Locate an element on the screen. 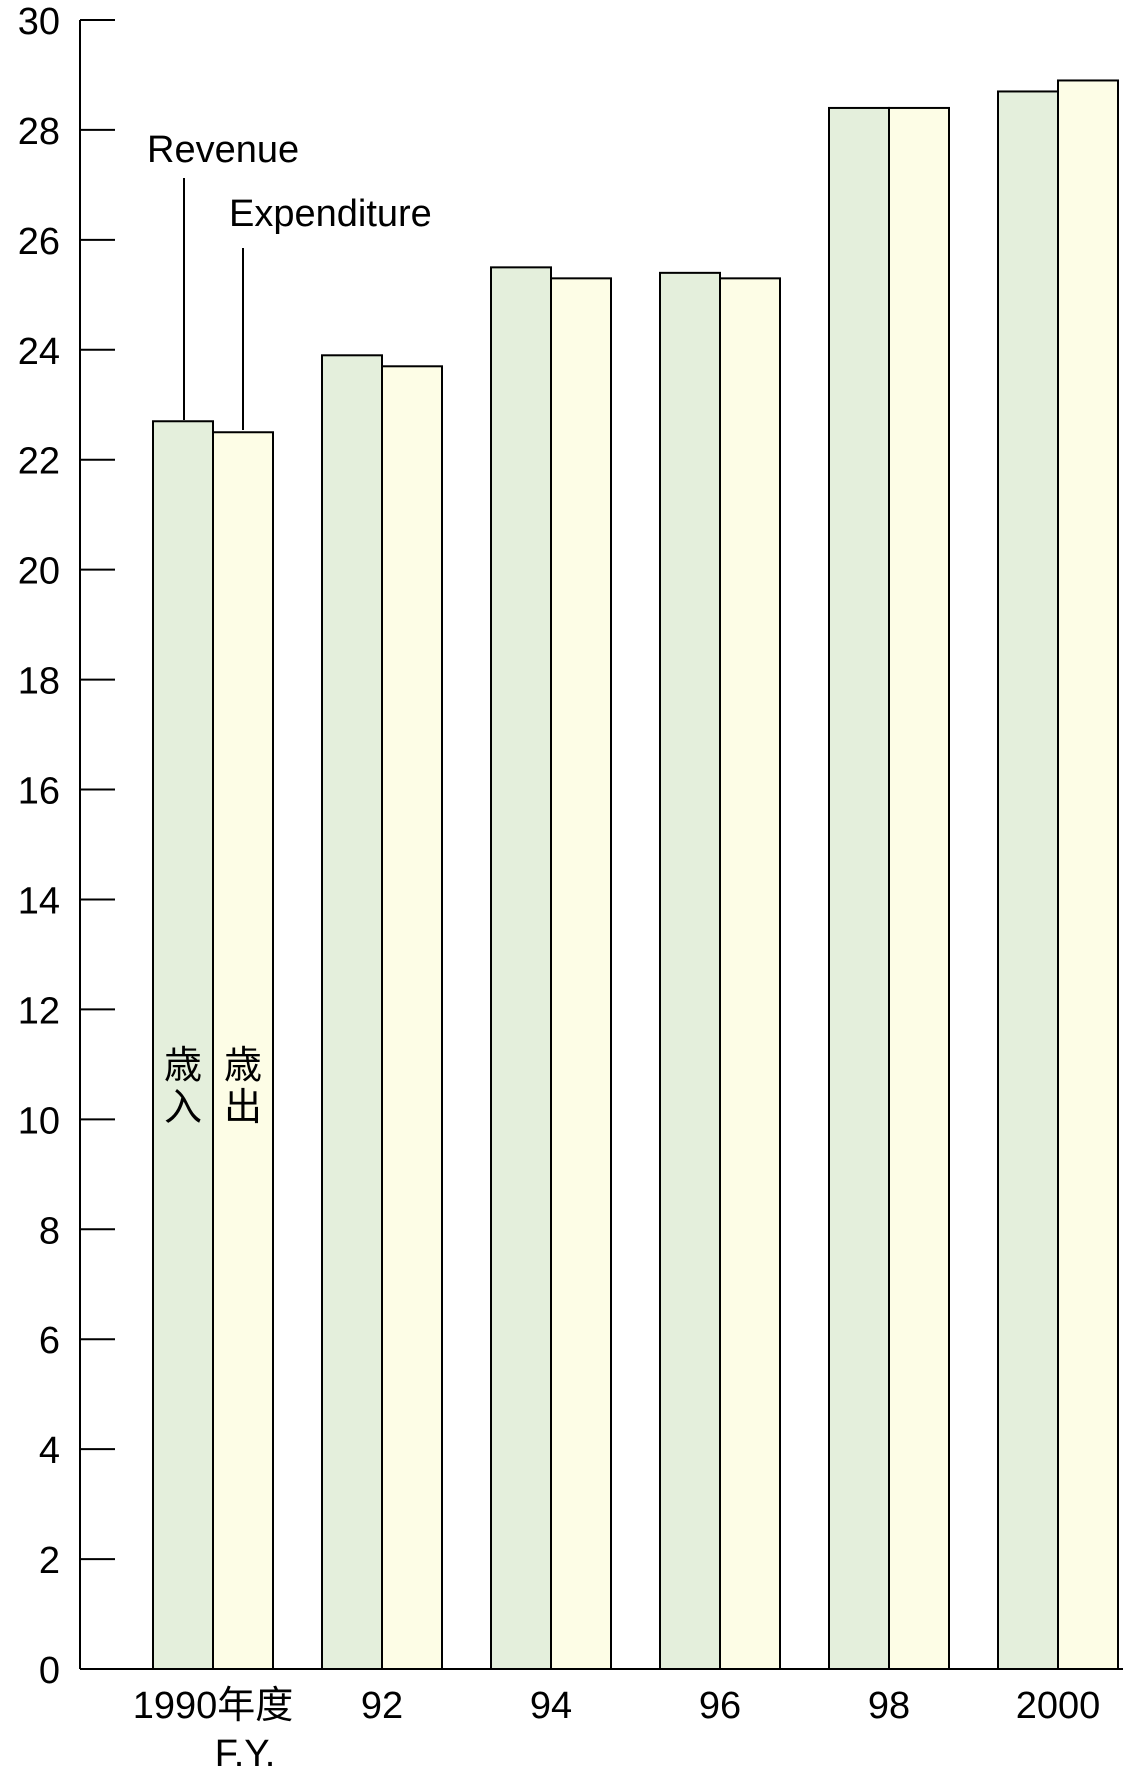 The height and width of the screenshot is (1780, 1123). y-tick-label: 0 is located at coordinates (49, 1671).